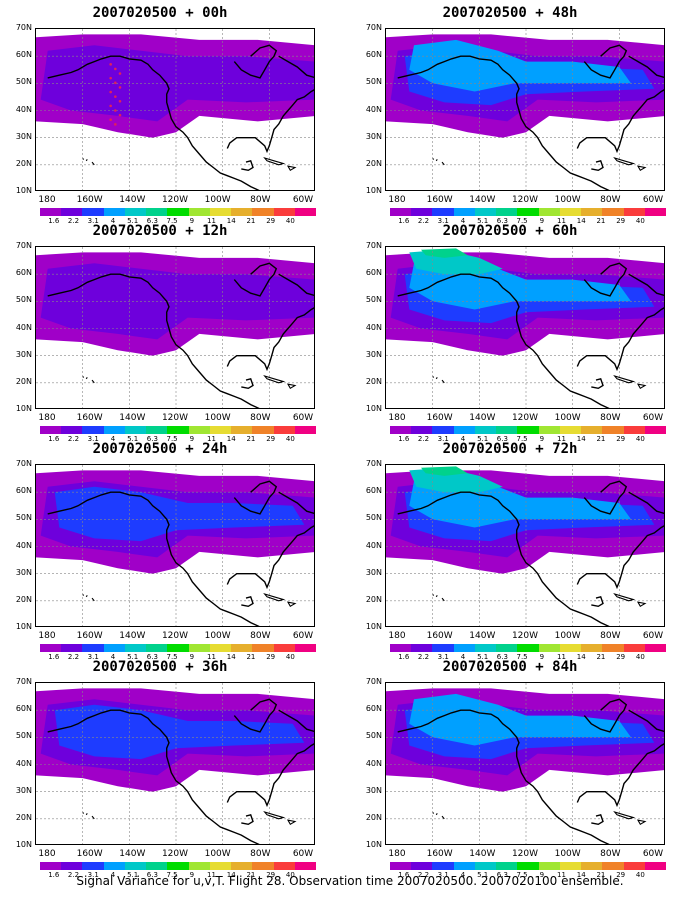 Image resolution: width=700 pixels, height=900 pixels. Describe the element at coordinates (610, 418) in the screenshot. I see `longitude-label: 80W` at that location.